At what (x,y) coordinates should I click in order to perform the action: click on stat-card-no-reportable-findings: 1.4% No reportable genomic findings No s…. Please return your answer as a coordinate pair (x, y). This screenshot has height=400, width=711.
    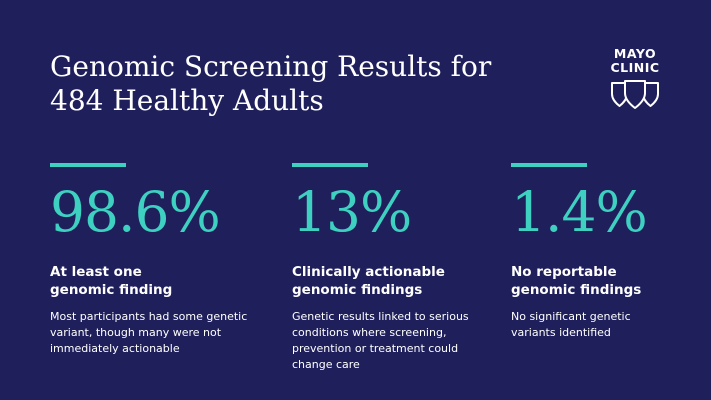
    Looking at the image, I should click on (601, 252).